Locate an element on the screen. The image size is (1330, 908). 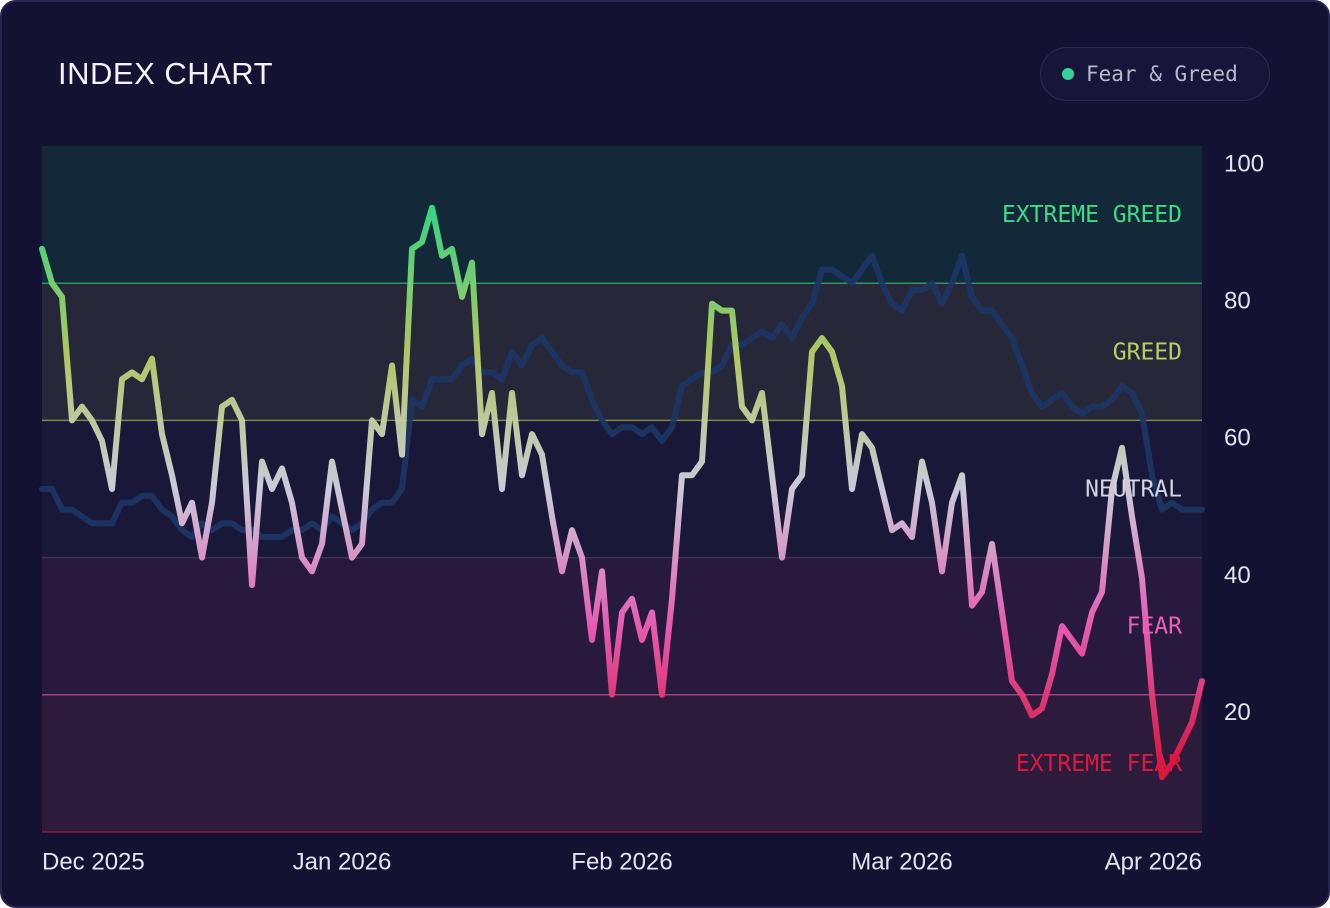
y-tick-label: 40 is located at coordinates (1237, 575).